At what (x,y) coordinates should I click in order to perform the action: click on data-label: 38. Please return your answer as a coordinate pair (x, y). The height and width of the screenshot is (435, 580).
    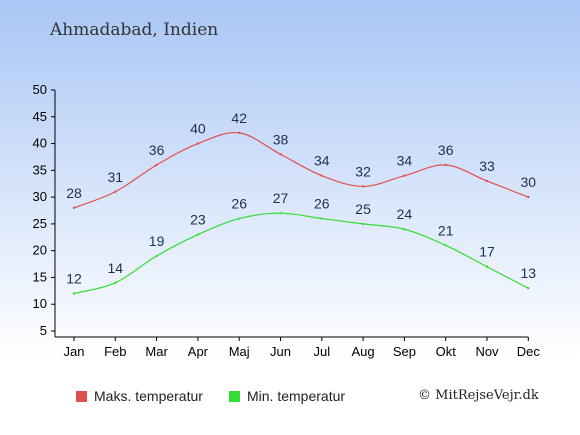
    Looking at the image, I should click on (281, 139).